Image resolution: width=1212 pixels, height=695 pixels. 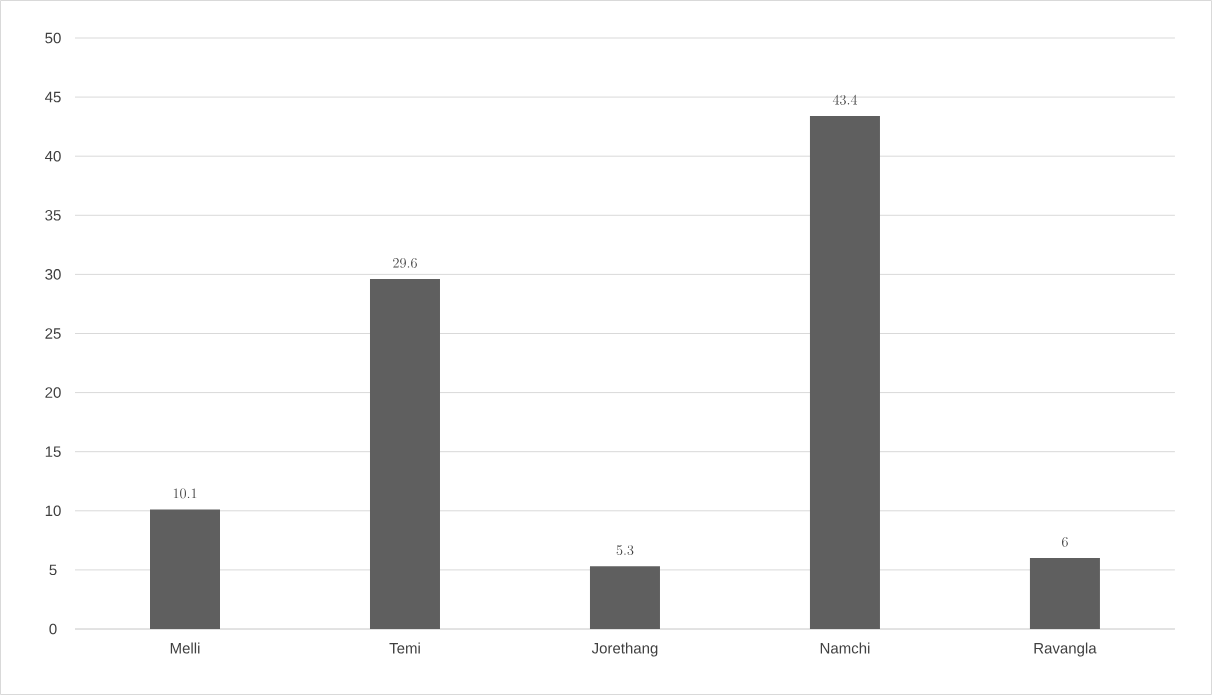 I want to click on y-tick-label: 20, so click(x=53, y=392).